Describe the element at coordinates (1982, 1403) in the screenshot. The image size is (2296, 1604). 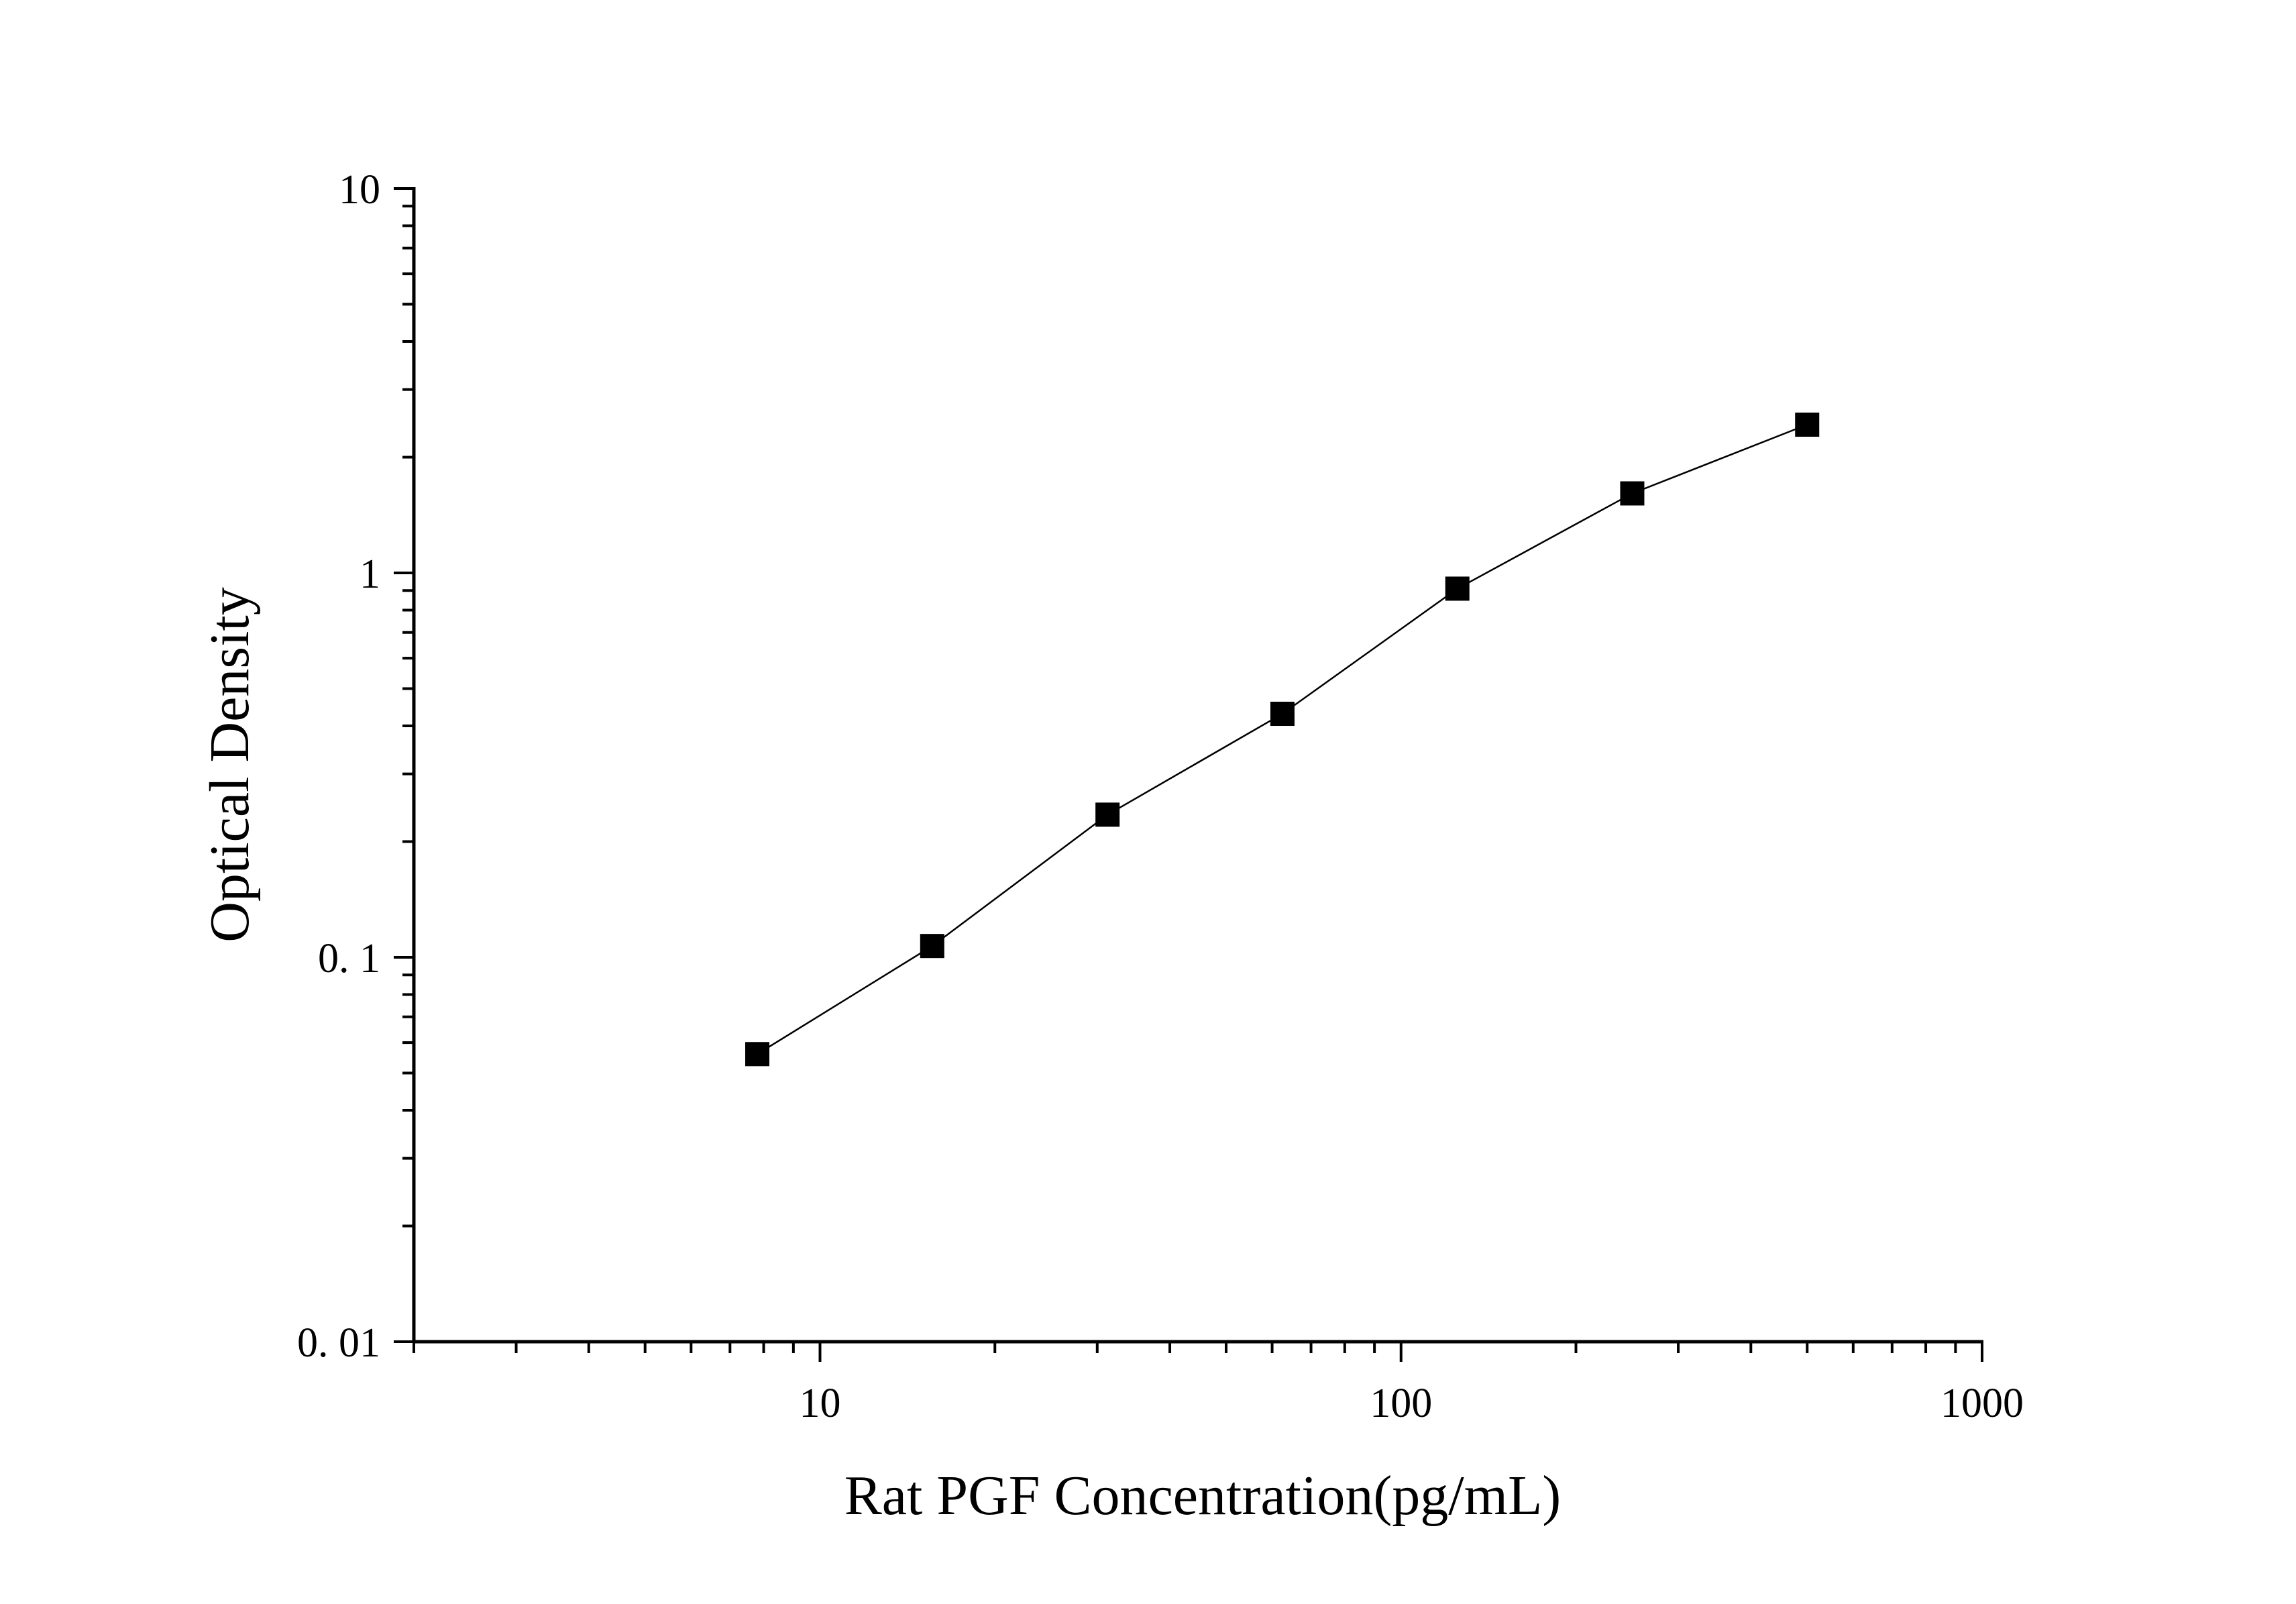
I see `x-tick-label: 1000` at that location.